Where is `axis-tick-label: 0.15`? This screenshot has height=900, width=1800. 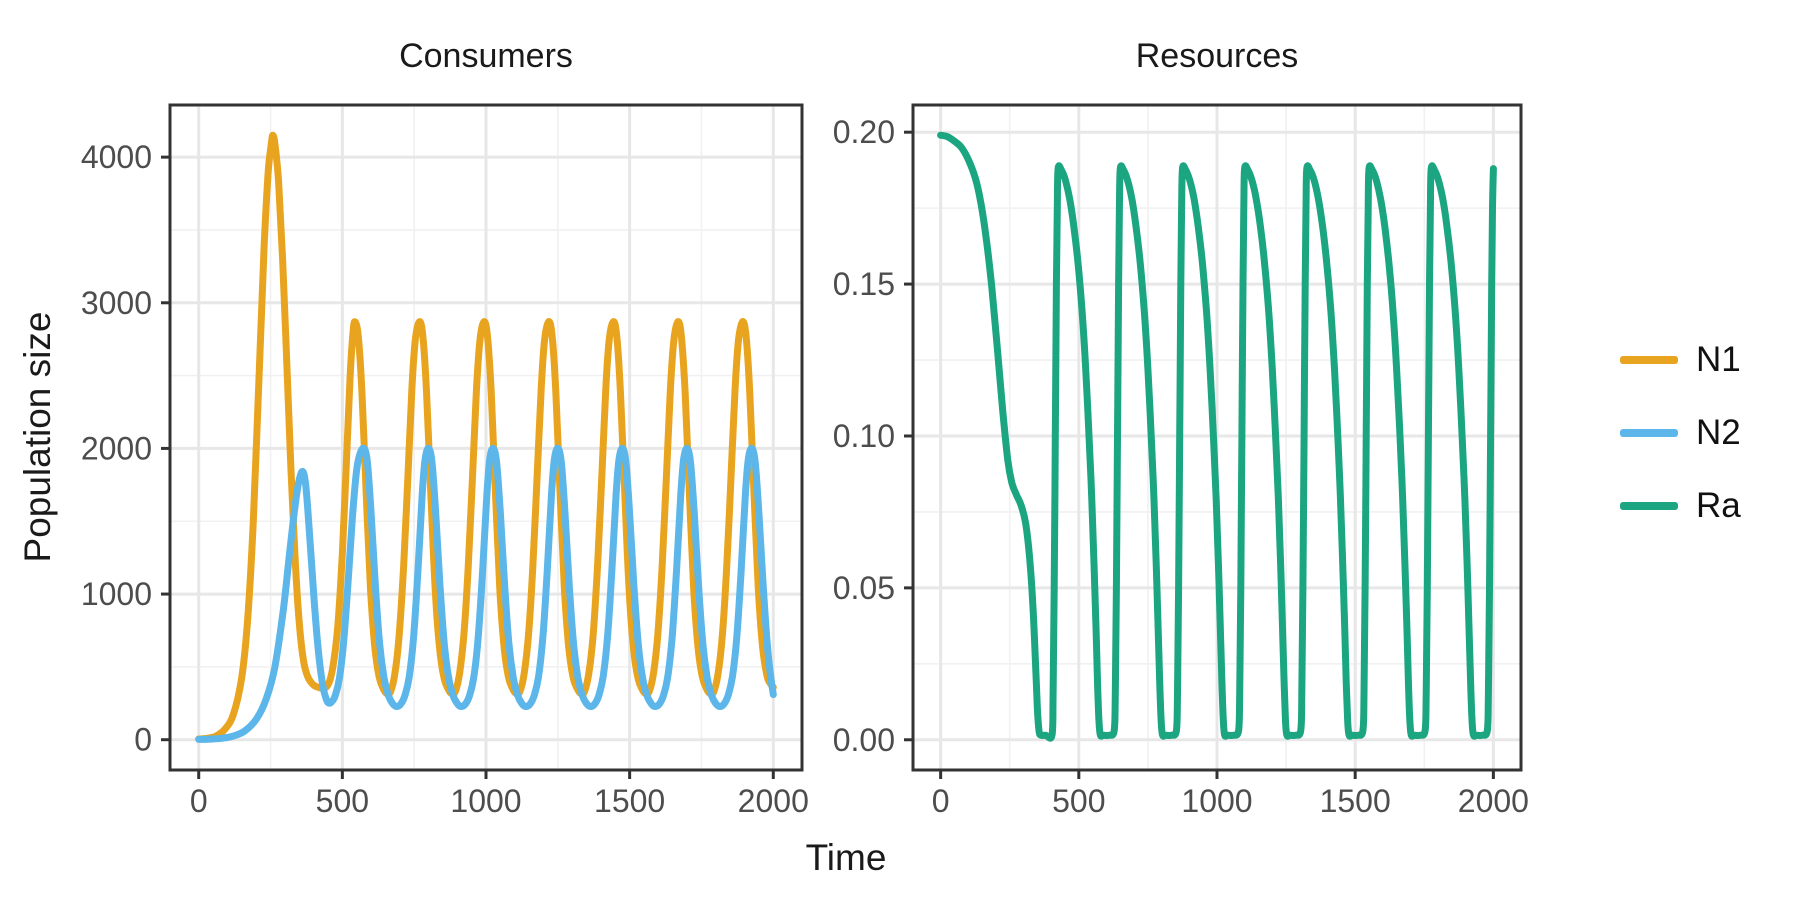 axis-tick-label: 0.15 is located at coordinates (864, 284).